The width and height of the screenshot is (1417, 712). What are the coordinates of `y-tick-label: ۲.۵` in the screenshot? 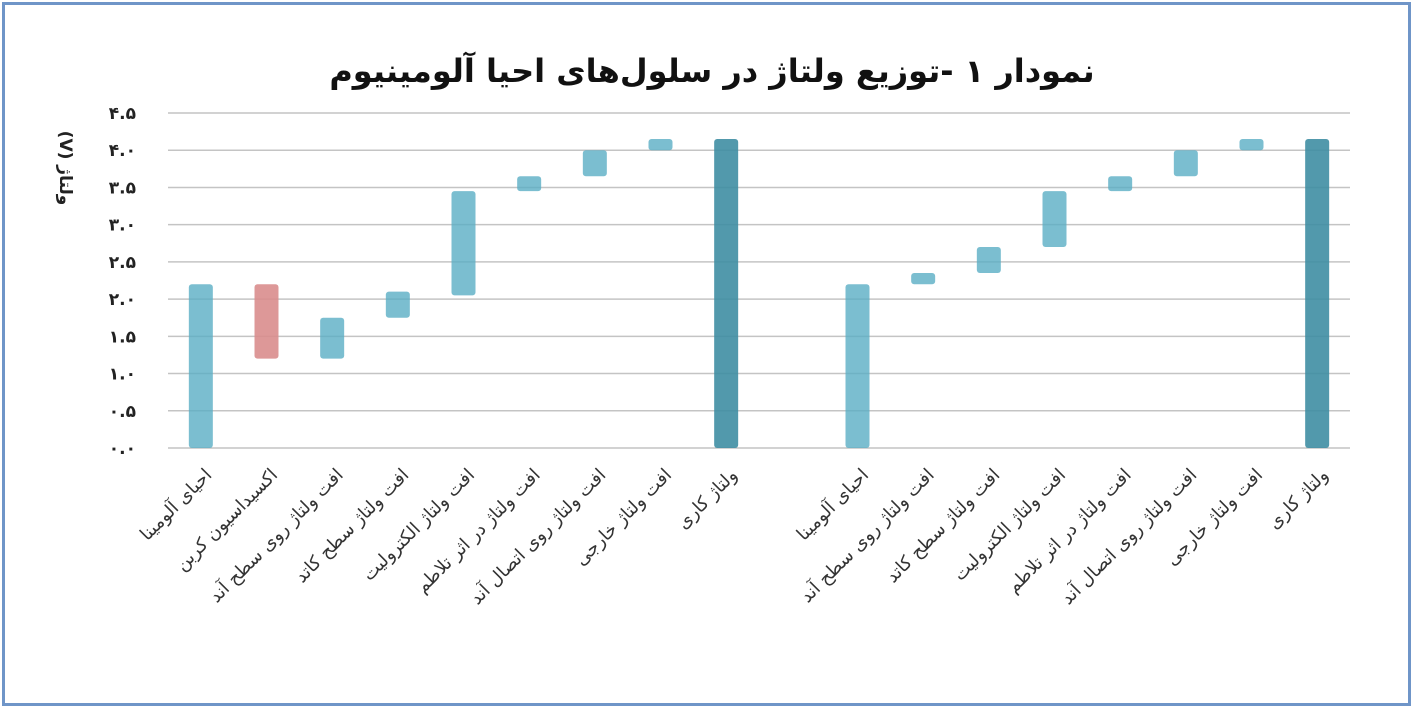 It's located at (122, 263).